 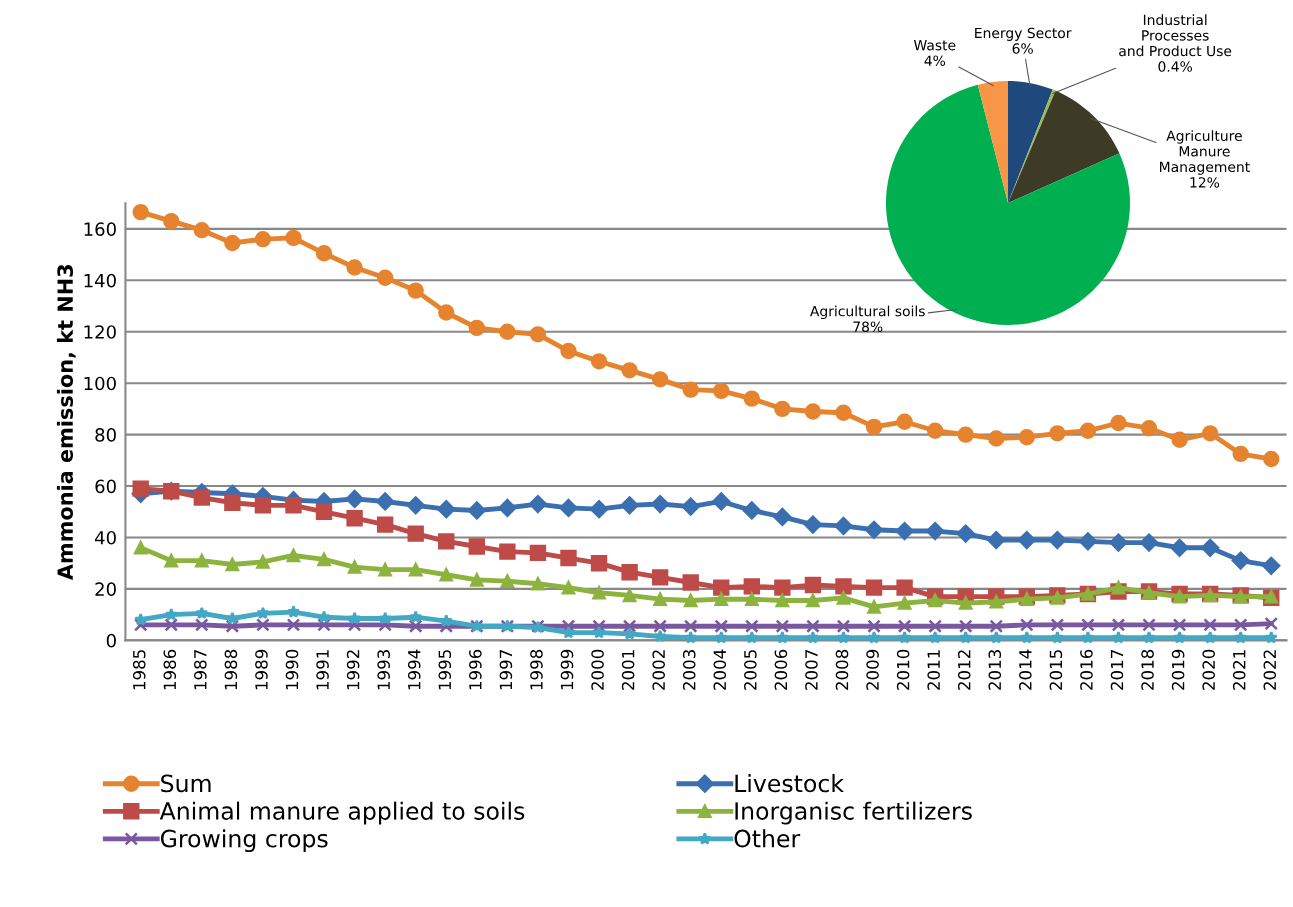 What do you see at coordinates (903, 669) in the screenshot?
I see `x-tick-label: 2010` at bounding box center [903, 669].